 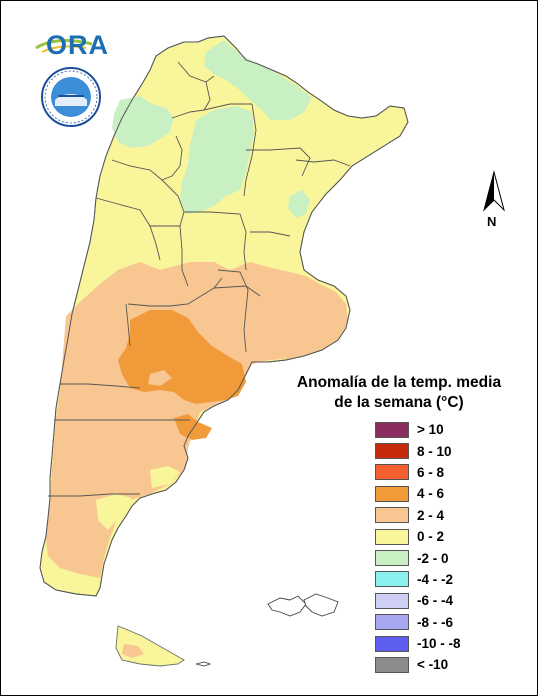 I want to click on north-arrow-icon, so click(x=494, y=191).